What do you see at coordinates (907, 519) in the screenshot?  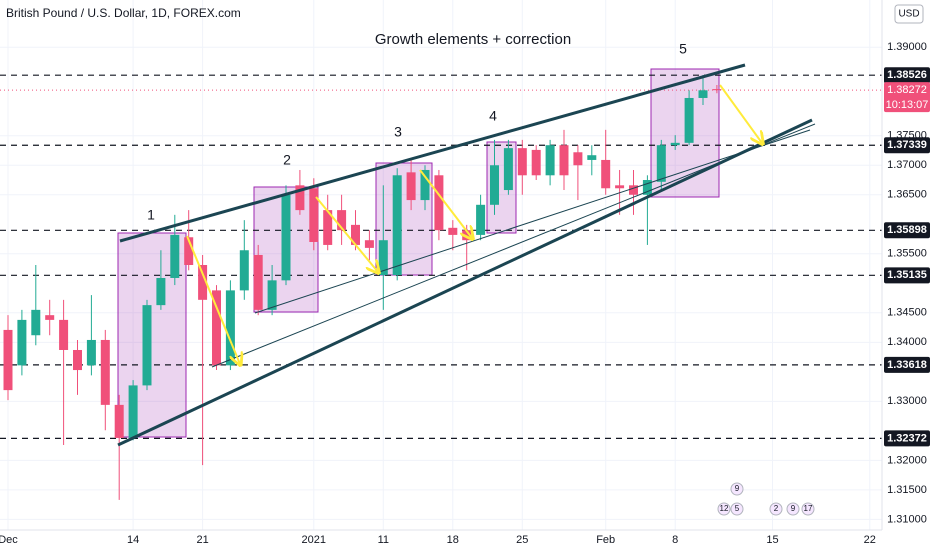 I see `y-tick-label: 1.31000` at bounding box center [907, 519].